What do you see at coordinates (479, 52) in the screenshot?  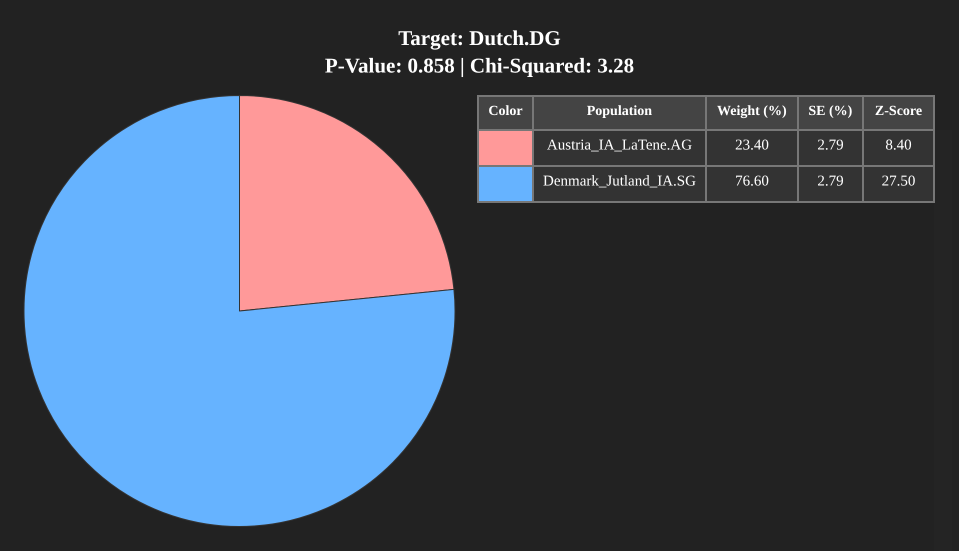 I see `chart-title: Target: Dutch.DG P-Value: 0.858 | Chi-Squared: 3.28` at bounding box center [479, 52].